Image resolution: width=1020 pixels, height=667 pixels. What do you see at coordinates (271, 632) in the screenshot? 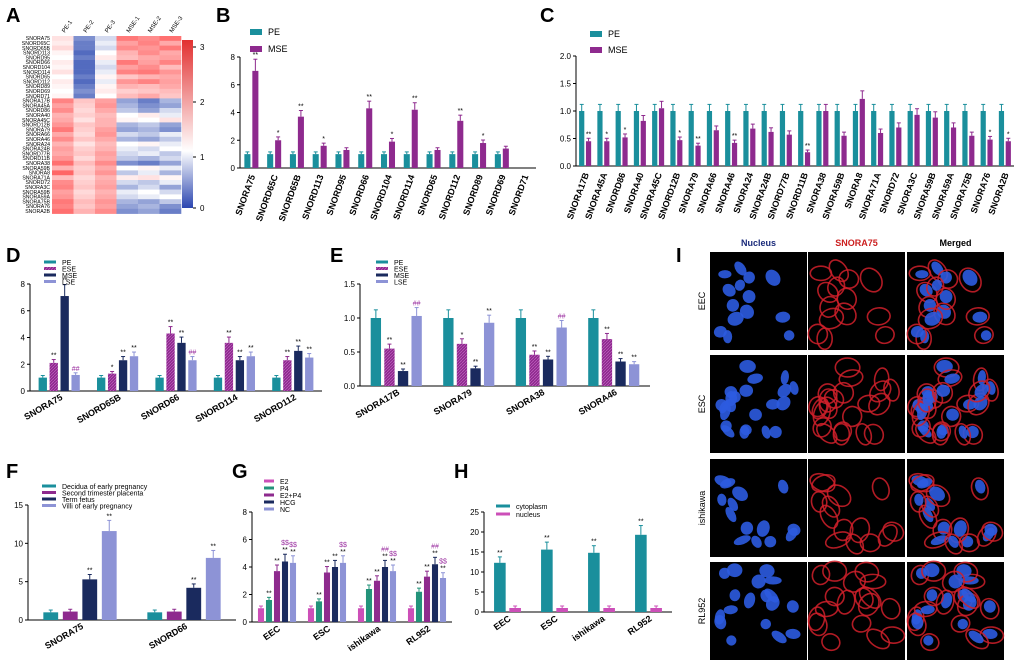
I see `x-tick-label: EEC` at bounding box center [271, 632].